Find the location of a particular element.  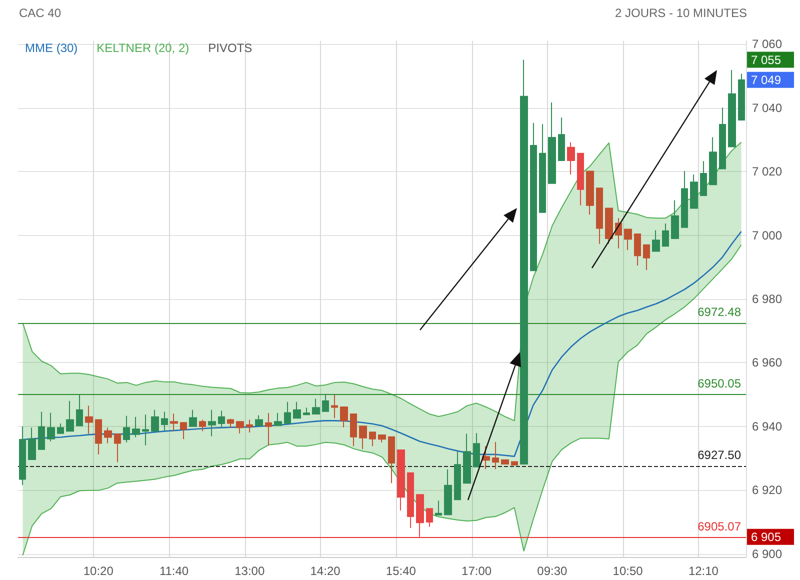

text: 7 055 is located at coordinates (766, 59).